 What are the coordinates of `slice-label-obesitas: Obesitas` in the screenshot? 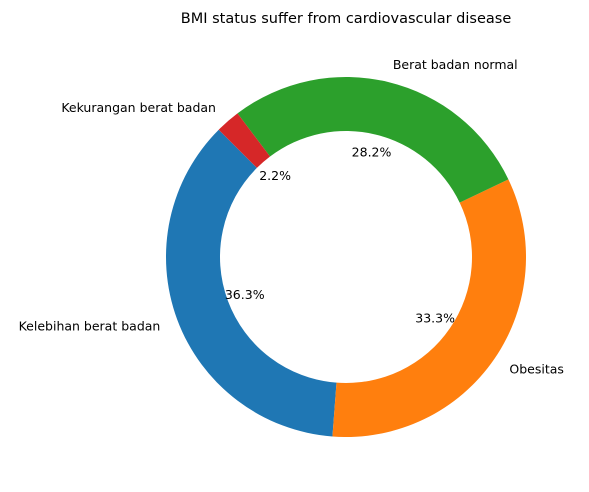 It's located at (536, 368).